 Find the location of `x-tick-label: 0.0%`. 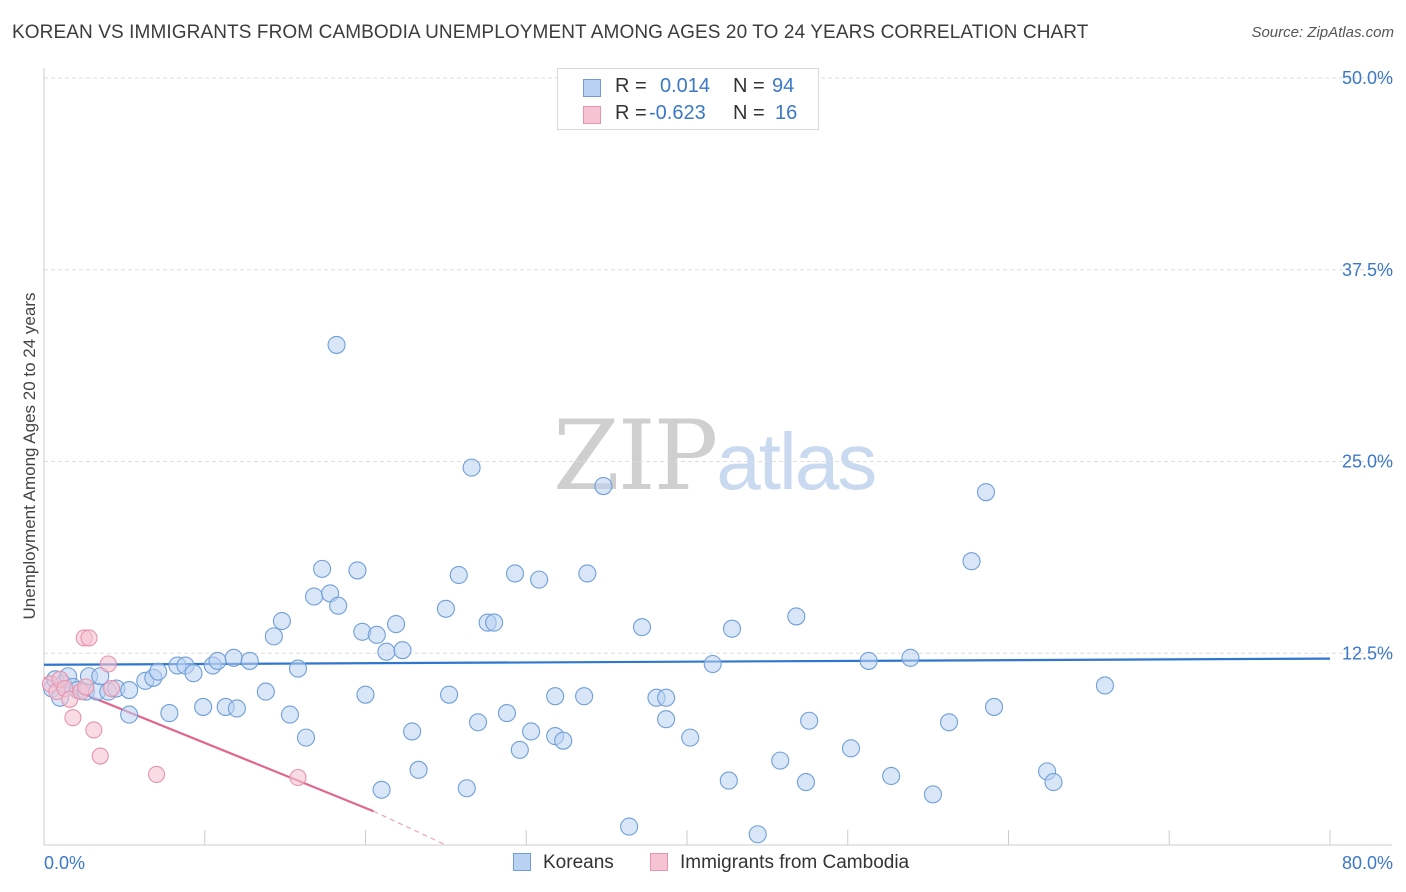

x-tick-label: 0.0% is located at coordinates (64, 863).